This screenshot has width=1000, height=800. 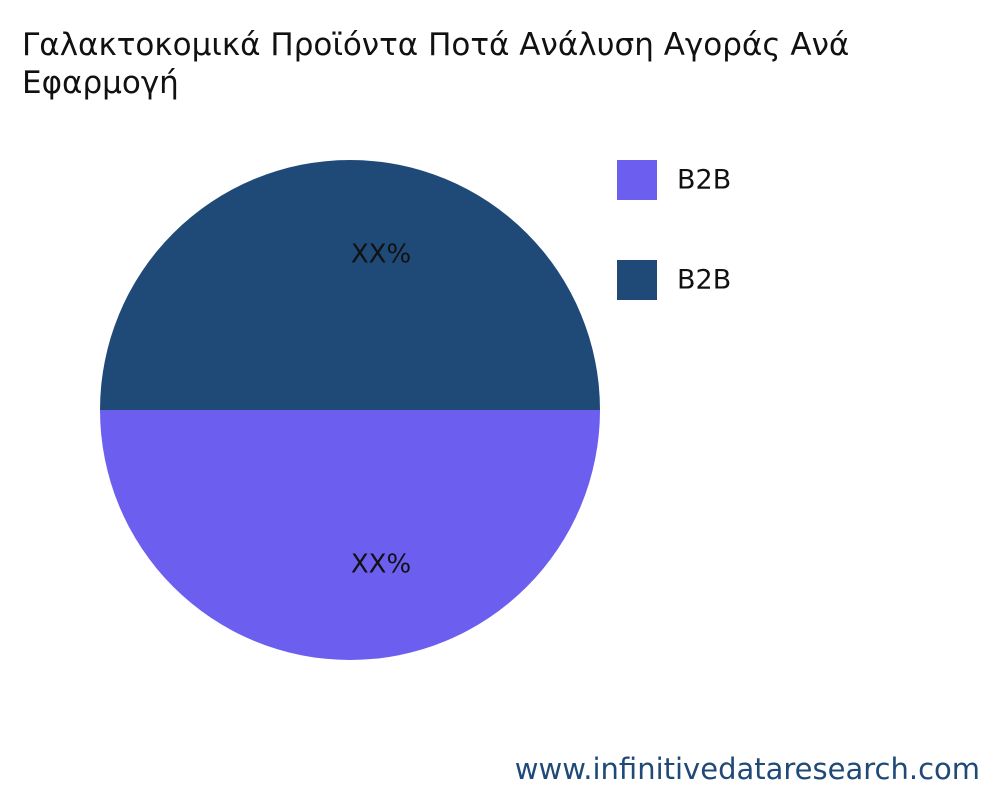 I want to click on watermark: www.infinitivedataresearch.com, so click(x=747, y=769).